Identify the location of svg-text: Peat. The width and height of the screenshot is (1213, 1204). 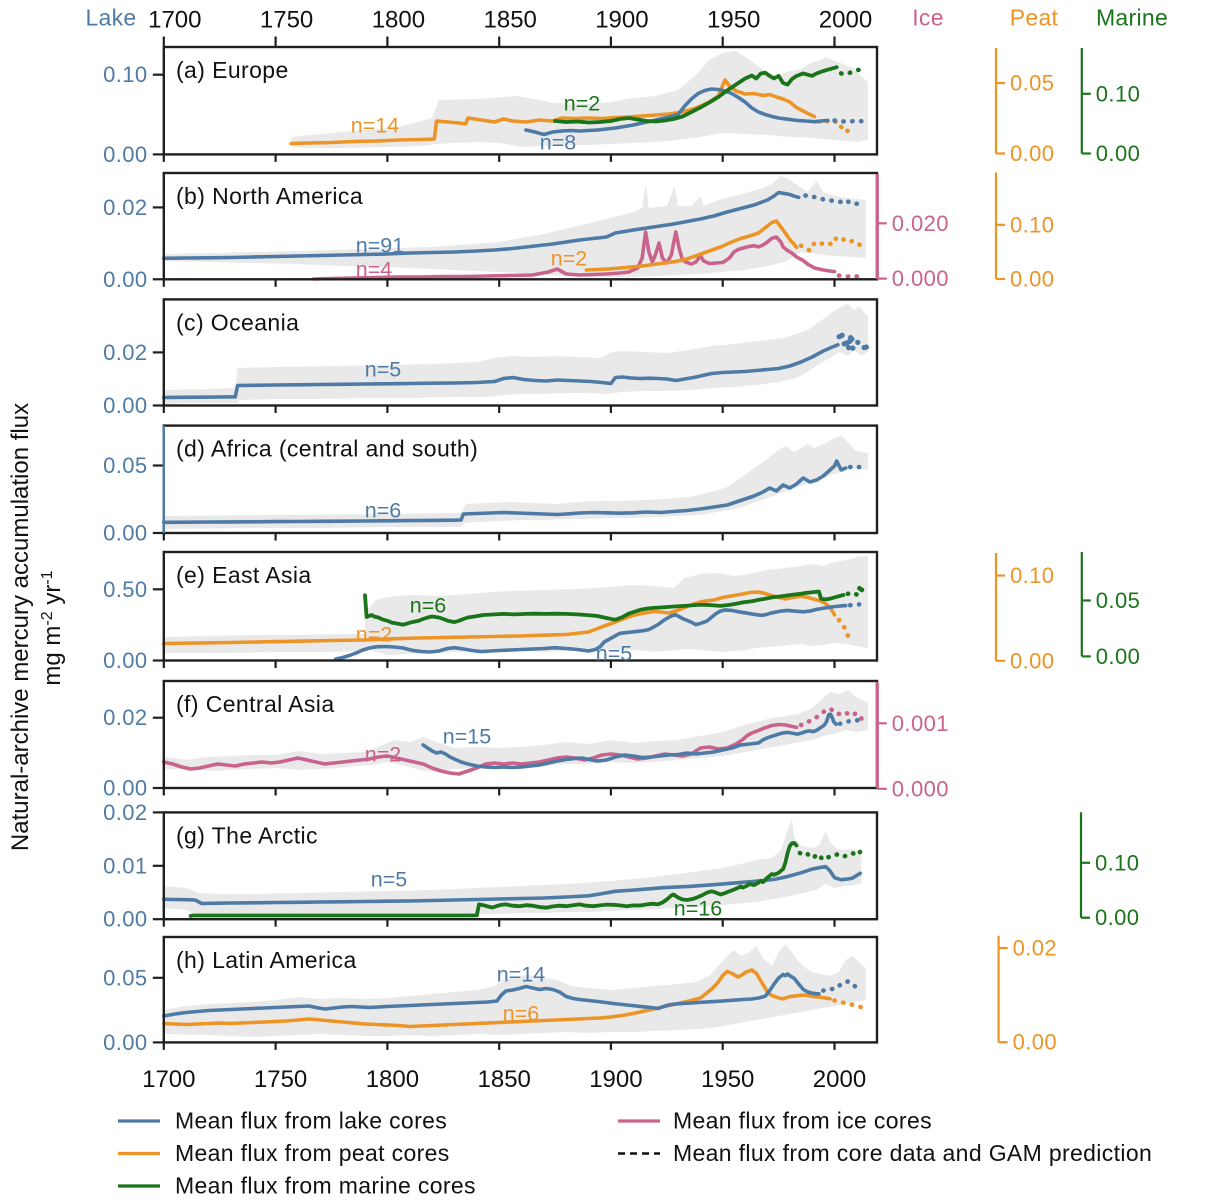
(1034, 18).